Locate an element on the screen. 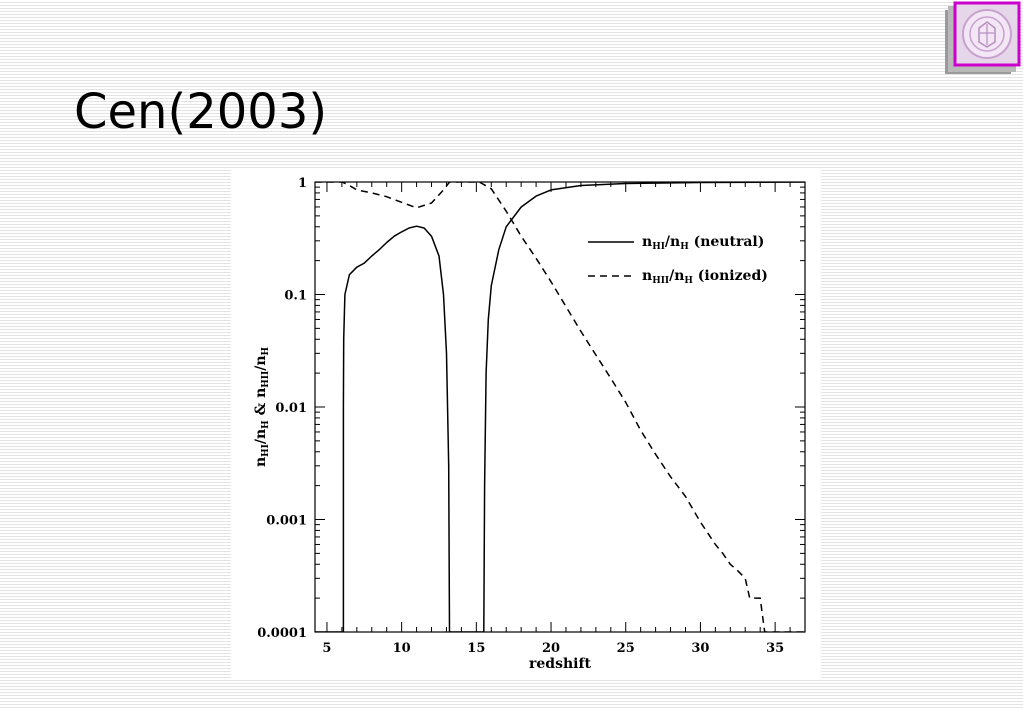 The image size is (1023, 708). slide-title: Cen(2003) is located at coordinates (201, 112).